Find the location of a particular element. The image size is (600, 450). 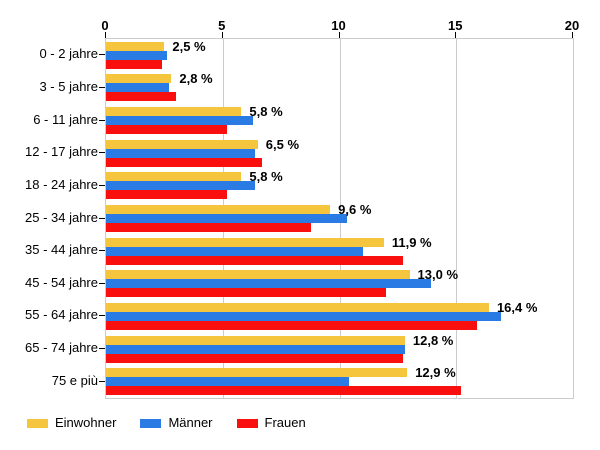

bar-group: 6,5 % is located at coordinates (339, 153).